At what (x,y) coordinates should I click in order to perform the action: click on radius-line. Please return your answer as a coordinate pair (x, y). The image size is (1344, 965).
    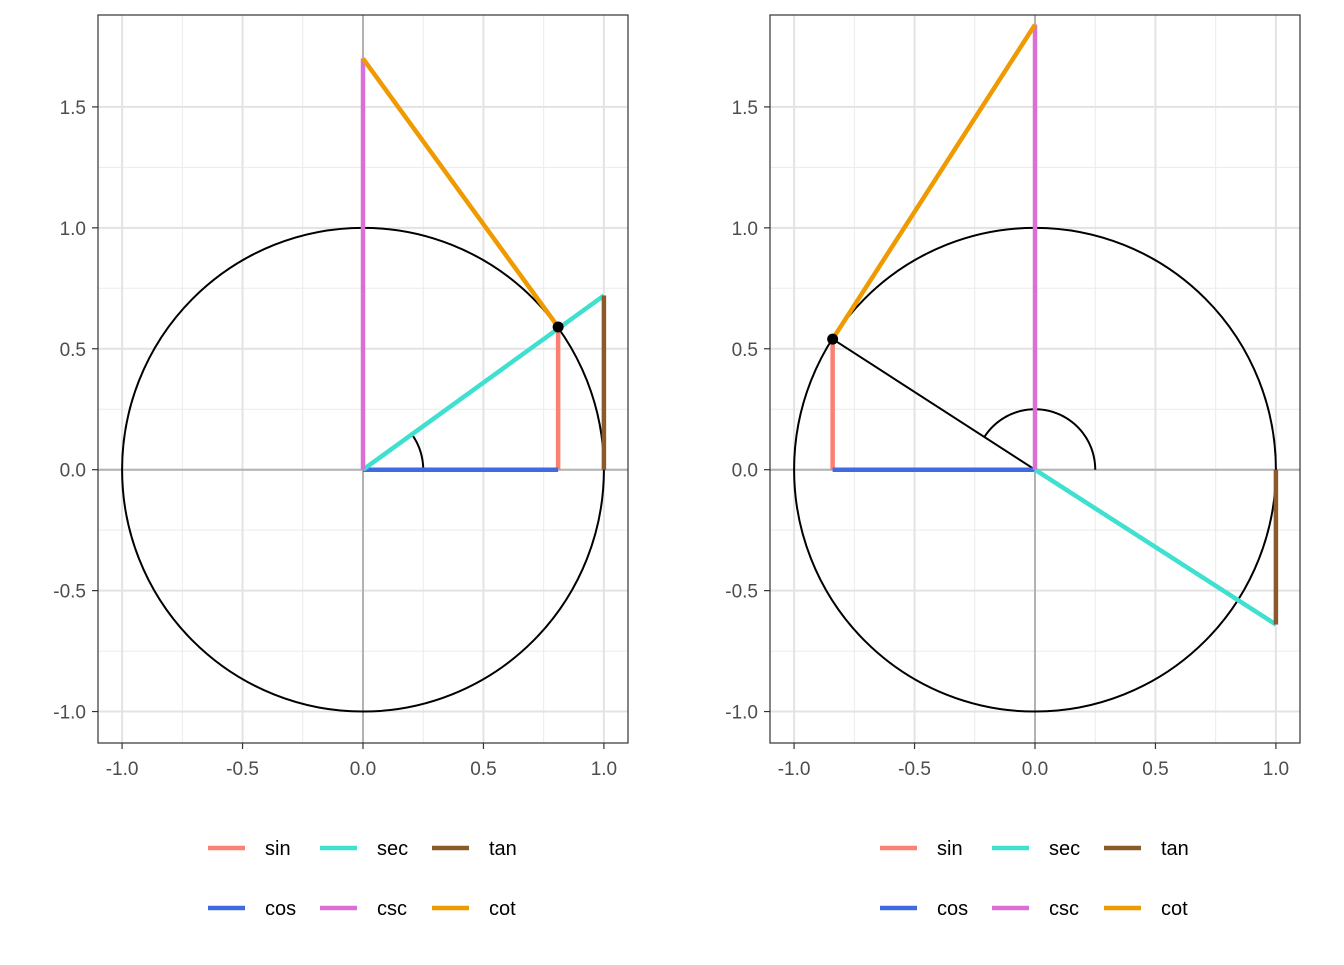
    Looking at the image, I should click on (934, 404).